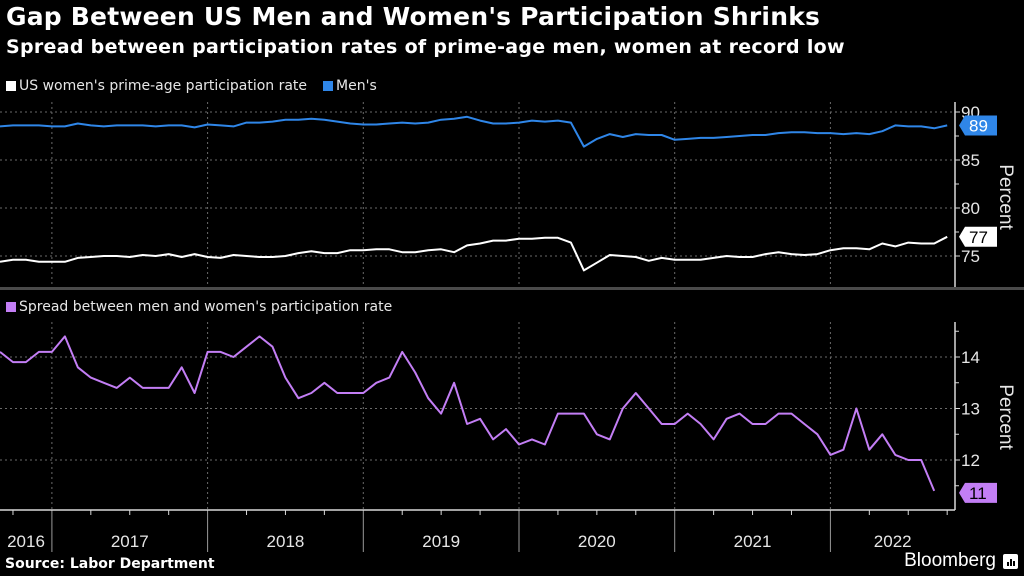  What do you see at coordinates (970, 409) in the screenshot?
I see `bottom-y-tick-label: 13` at bounding box center [970, 409].